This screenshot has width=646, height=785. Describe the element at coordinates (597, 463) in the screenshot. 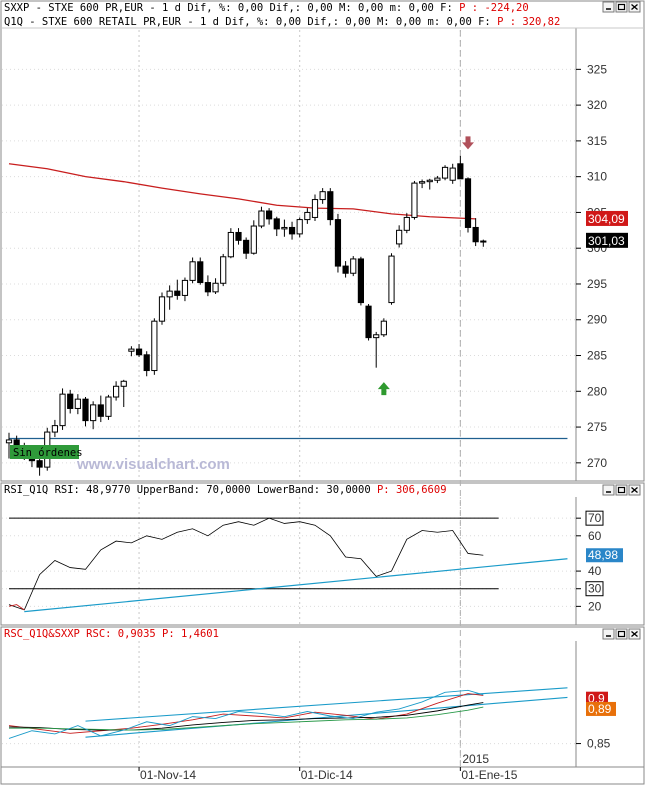

I see `price-axis-label: 270` at that location.